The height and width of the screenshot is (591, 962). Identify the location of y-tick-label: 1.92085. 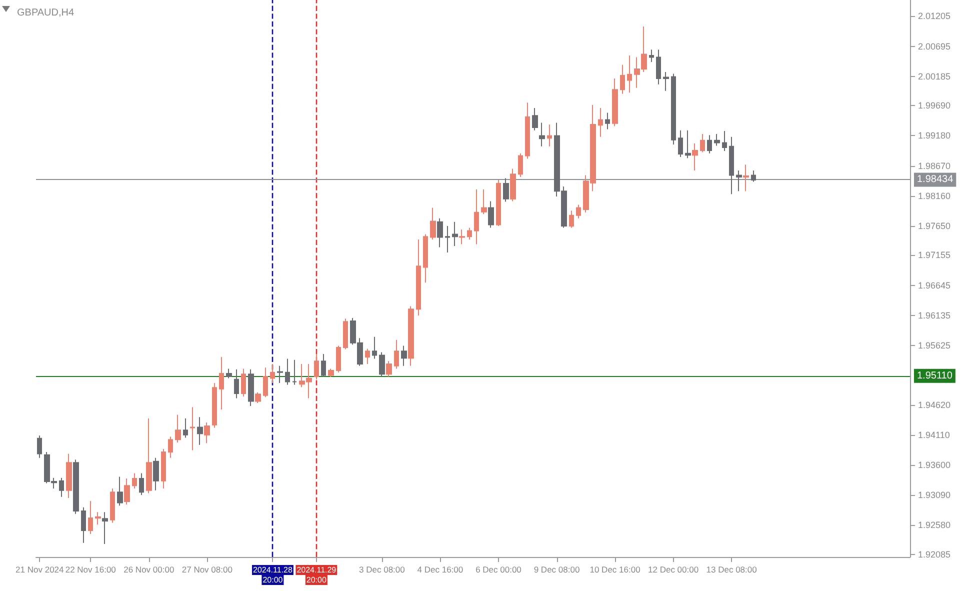
(934, 554).